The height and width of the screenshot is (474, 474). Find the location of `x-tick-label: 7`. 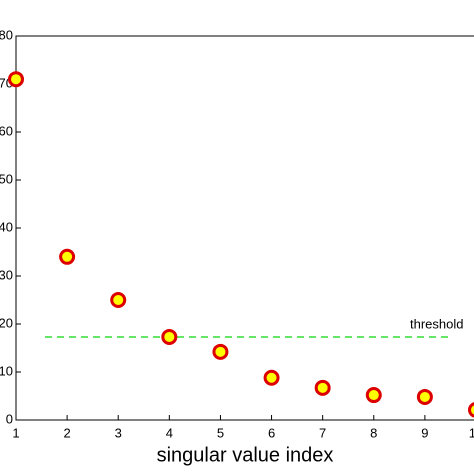

x-tick-label: 7 is located at coordinates (322, 432).